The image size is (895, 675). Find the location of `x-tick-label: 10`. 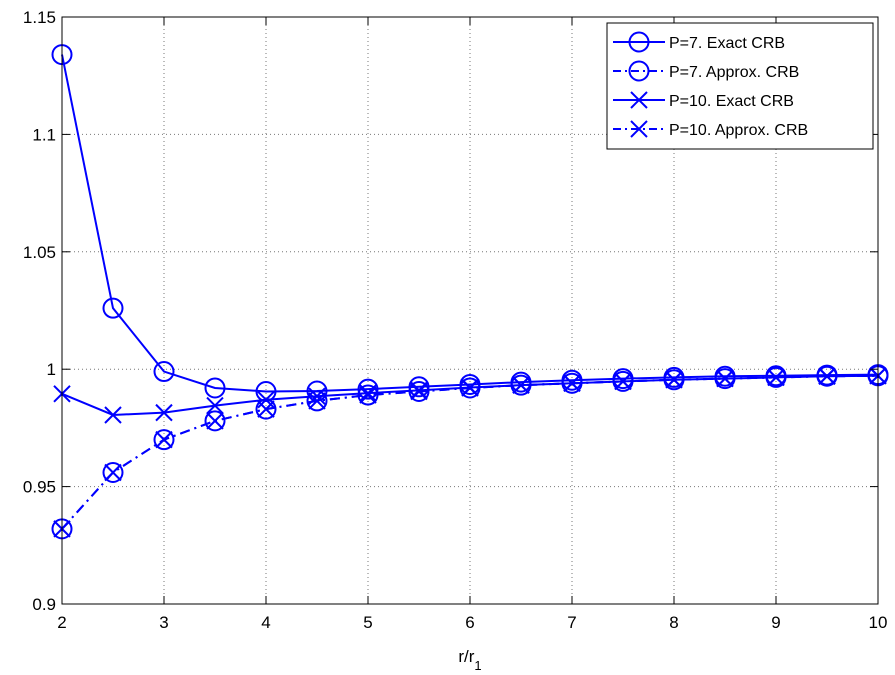

x-tick-label: 10 is located at coordinates (878, 622).